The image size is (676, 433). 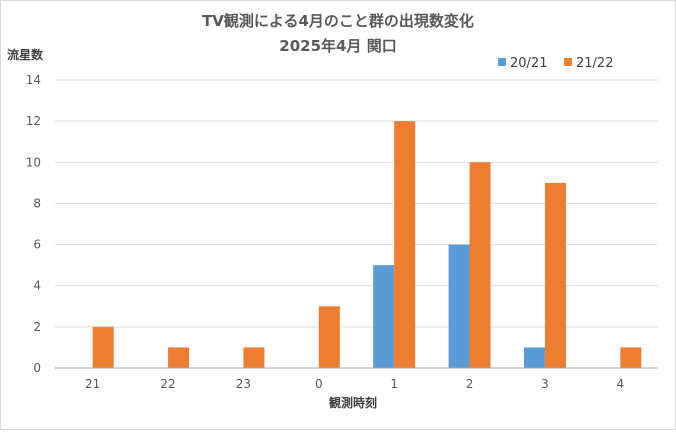 What do you see at coordinates (338, 21) in the screenshot?
I see `chart-title: TV観測による4月のこと群の出現数変化` at bounding box center [338, 21].